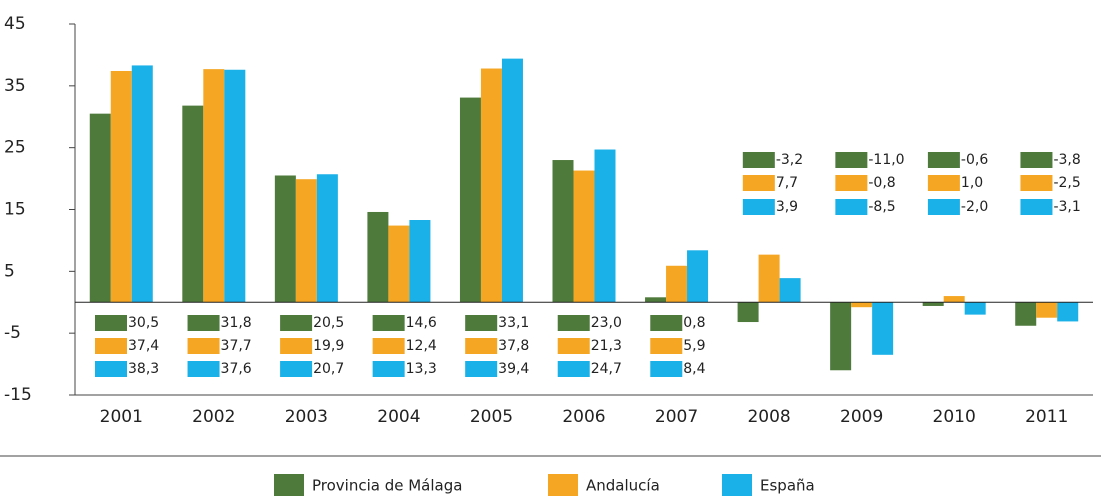 This screenshot has width=1101, height=500. What do you see at coordinates (9, 271) in the screenshot?
I see `y-tick-label: 5` at bounding box center [9, 271].